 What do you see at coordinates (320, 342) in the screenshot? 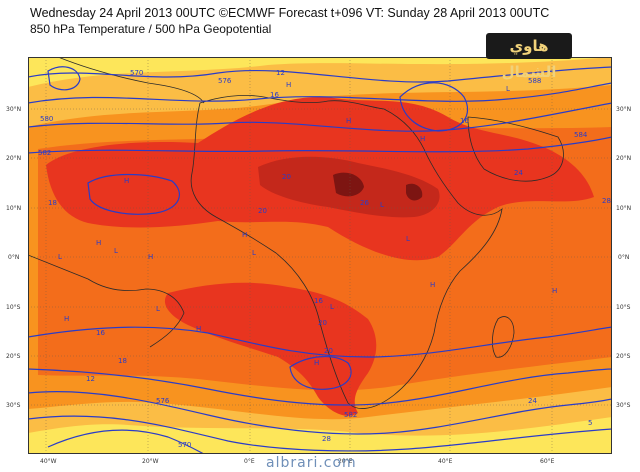
I see `contour-584-south` at bounding box center [320, 342].